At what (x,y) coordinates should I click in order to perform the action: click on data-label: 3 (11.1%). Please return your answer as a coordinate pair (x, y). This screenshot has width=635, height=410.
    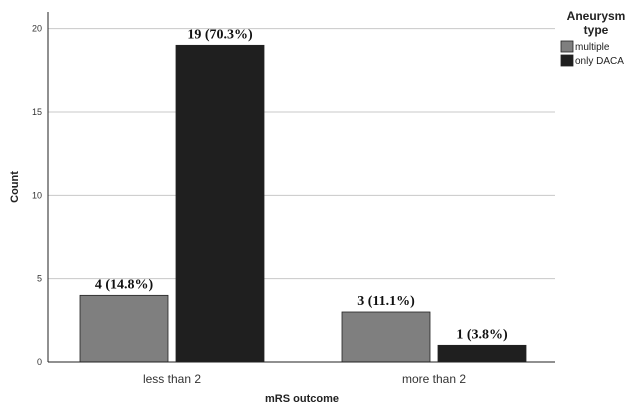
    Looking at the image, I should click on (386, 301).